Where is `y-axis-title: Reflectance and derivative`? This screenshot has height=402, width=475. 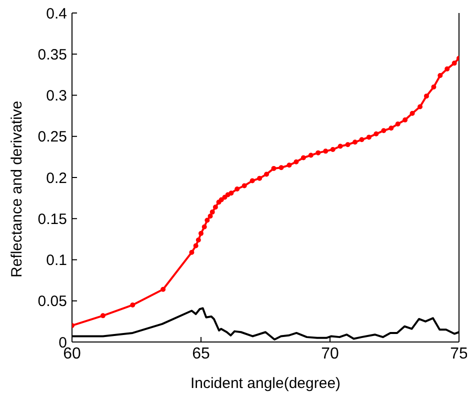 y-axis-title: Reflectance and derivative is located at coordinates (17, 189).